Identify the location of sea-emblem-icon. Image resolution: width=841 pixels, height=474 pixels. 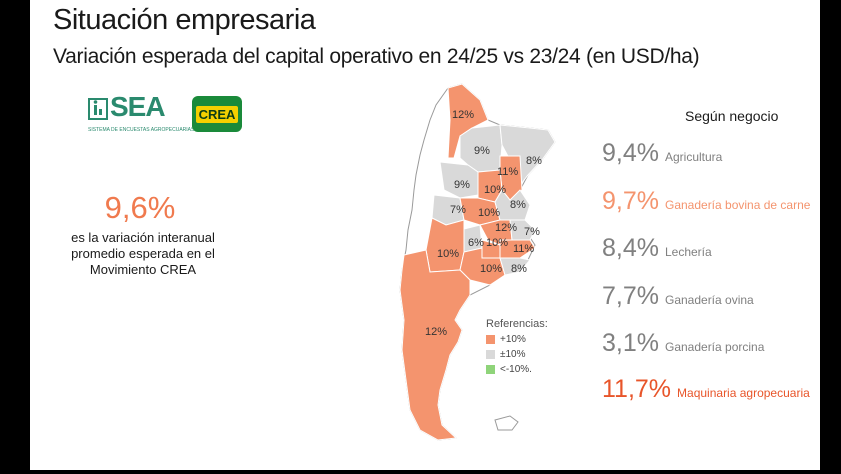
(98, 109).